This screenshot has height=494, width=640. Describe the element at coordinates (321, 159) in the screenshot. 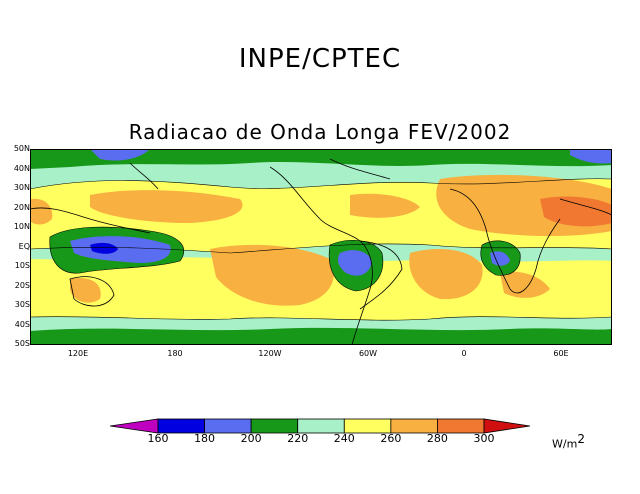

I see `olr-field-220-north-band` at that location.